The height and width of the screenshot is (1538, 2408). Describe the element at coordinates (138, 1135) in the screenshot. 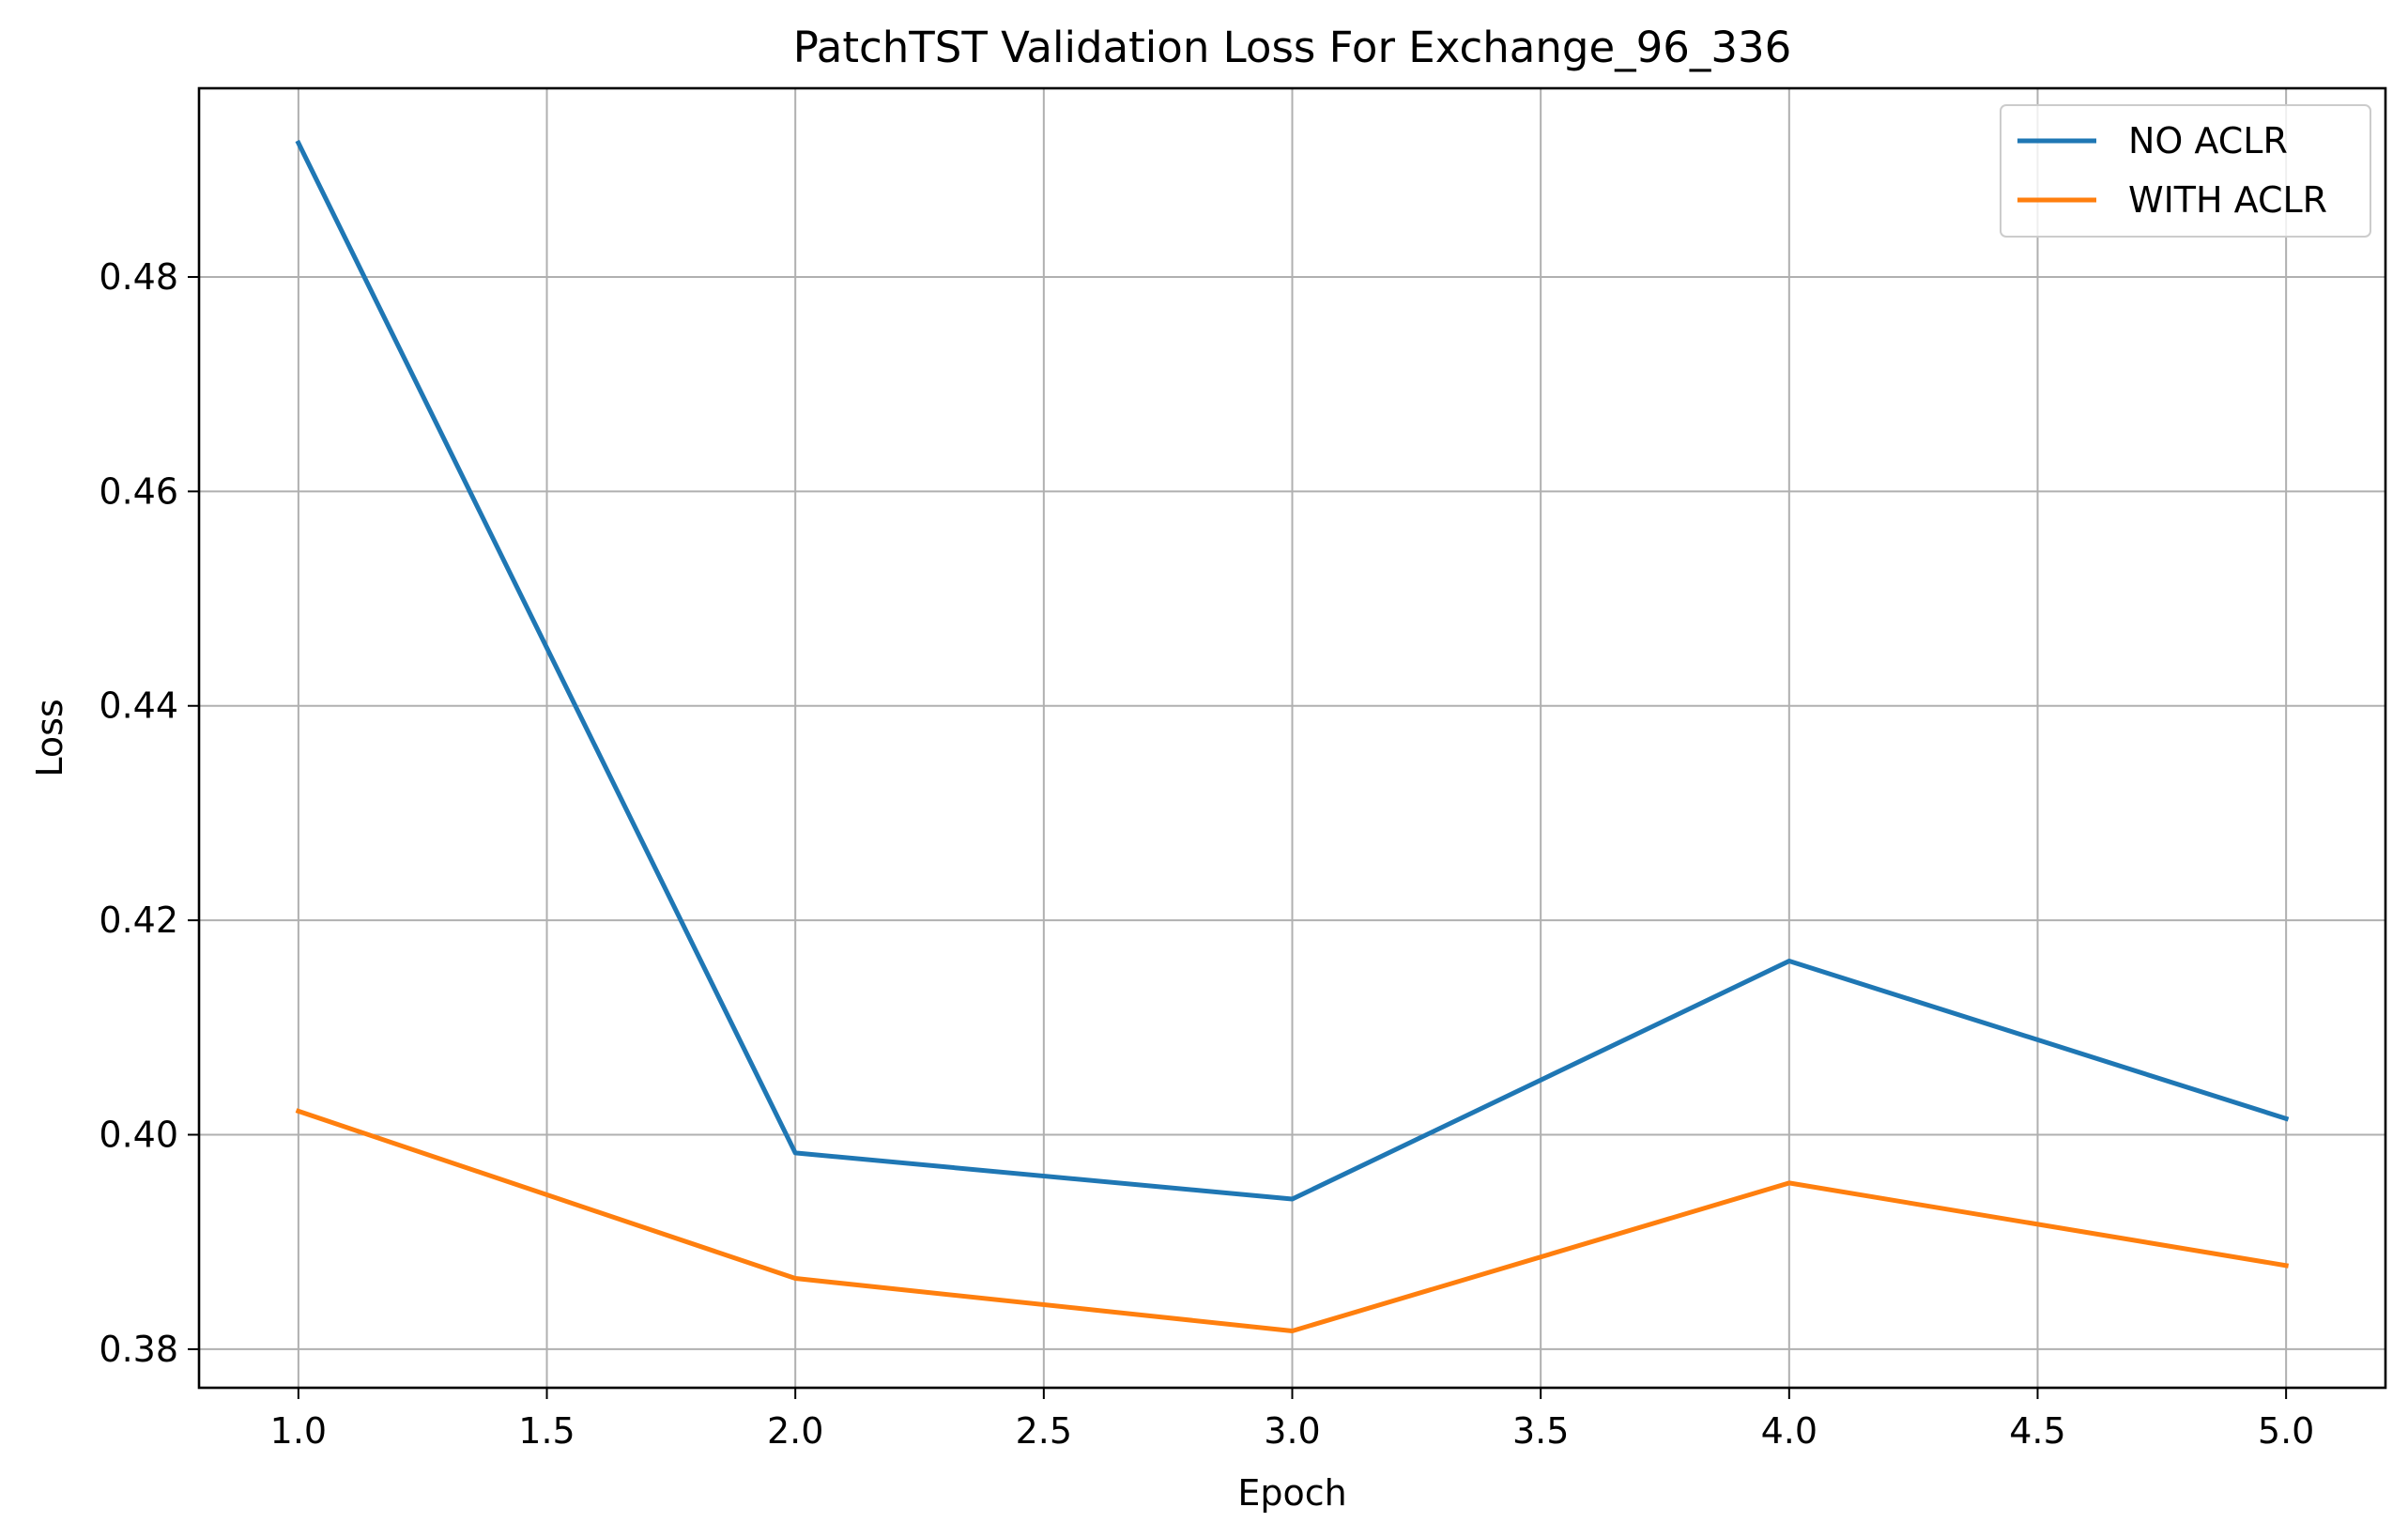

I see `y-tick-label: 0.40` at that location.